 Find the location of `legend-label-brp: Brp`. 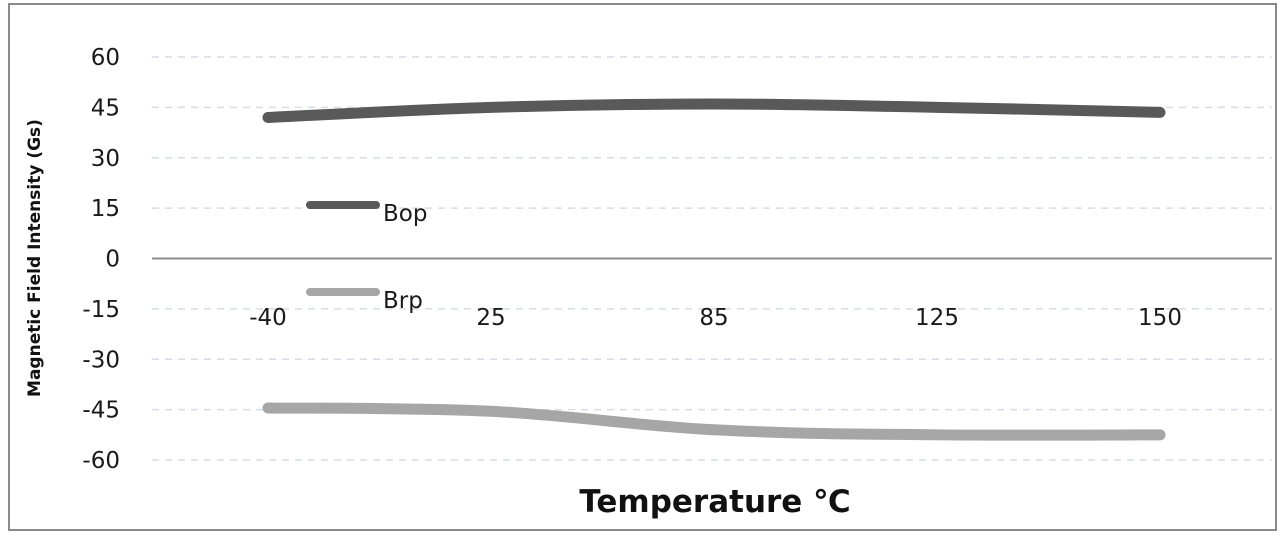

legend-label-brp: Brp is located at coordinates (403, 301).